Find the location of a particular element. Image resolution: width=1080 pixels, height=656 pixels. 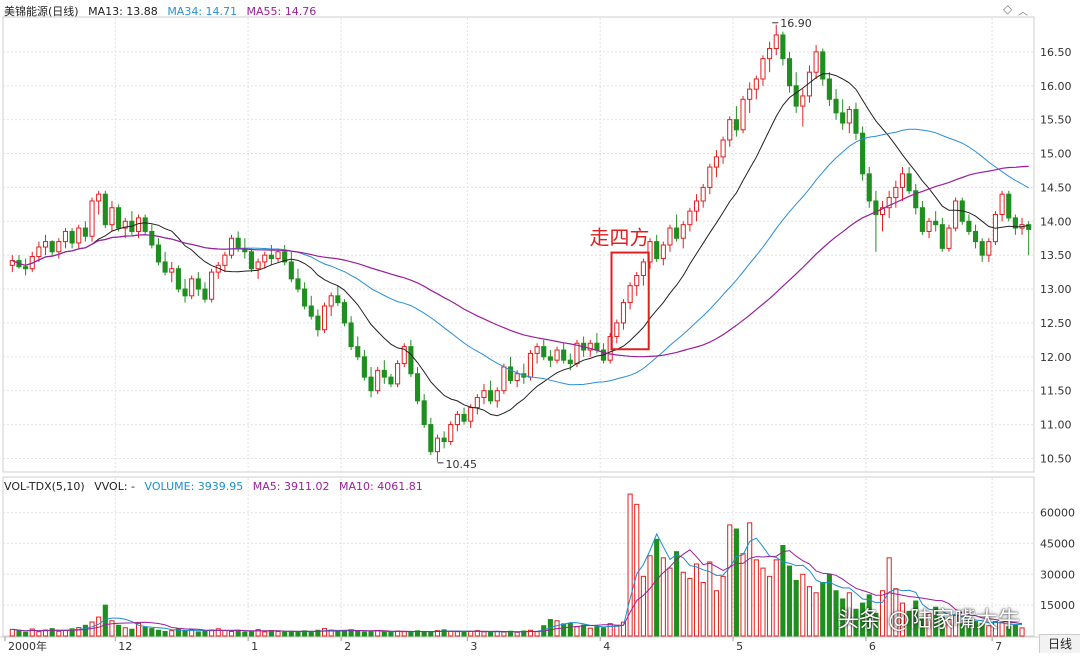

collapse-chevron-icon: ︿ is located at coordinates (1023, 12).